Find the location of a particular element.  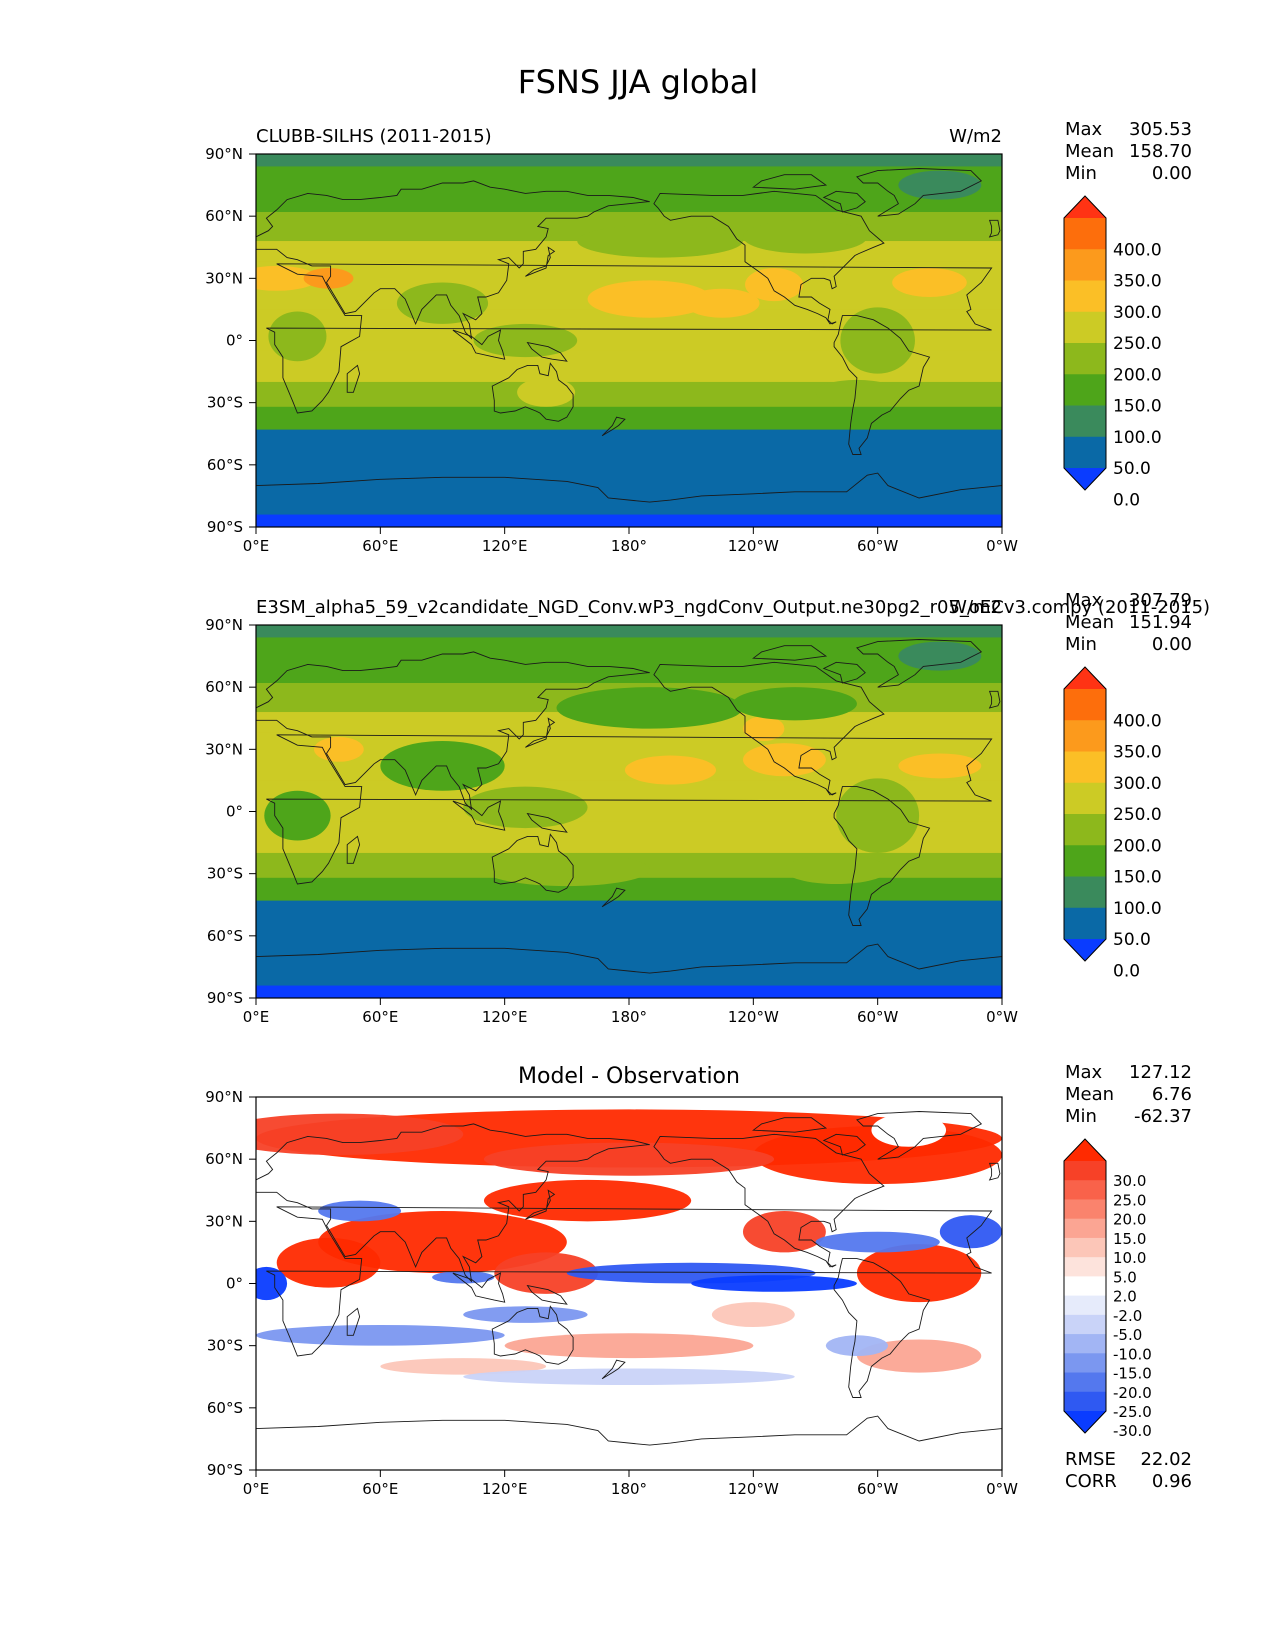

corr-label: CORR is located at coordinates (1091, 1481).